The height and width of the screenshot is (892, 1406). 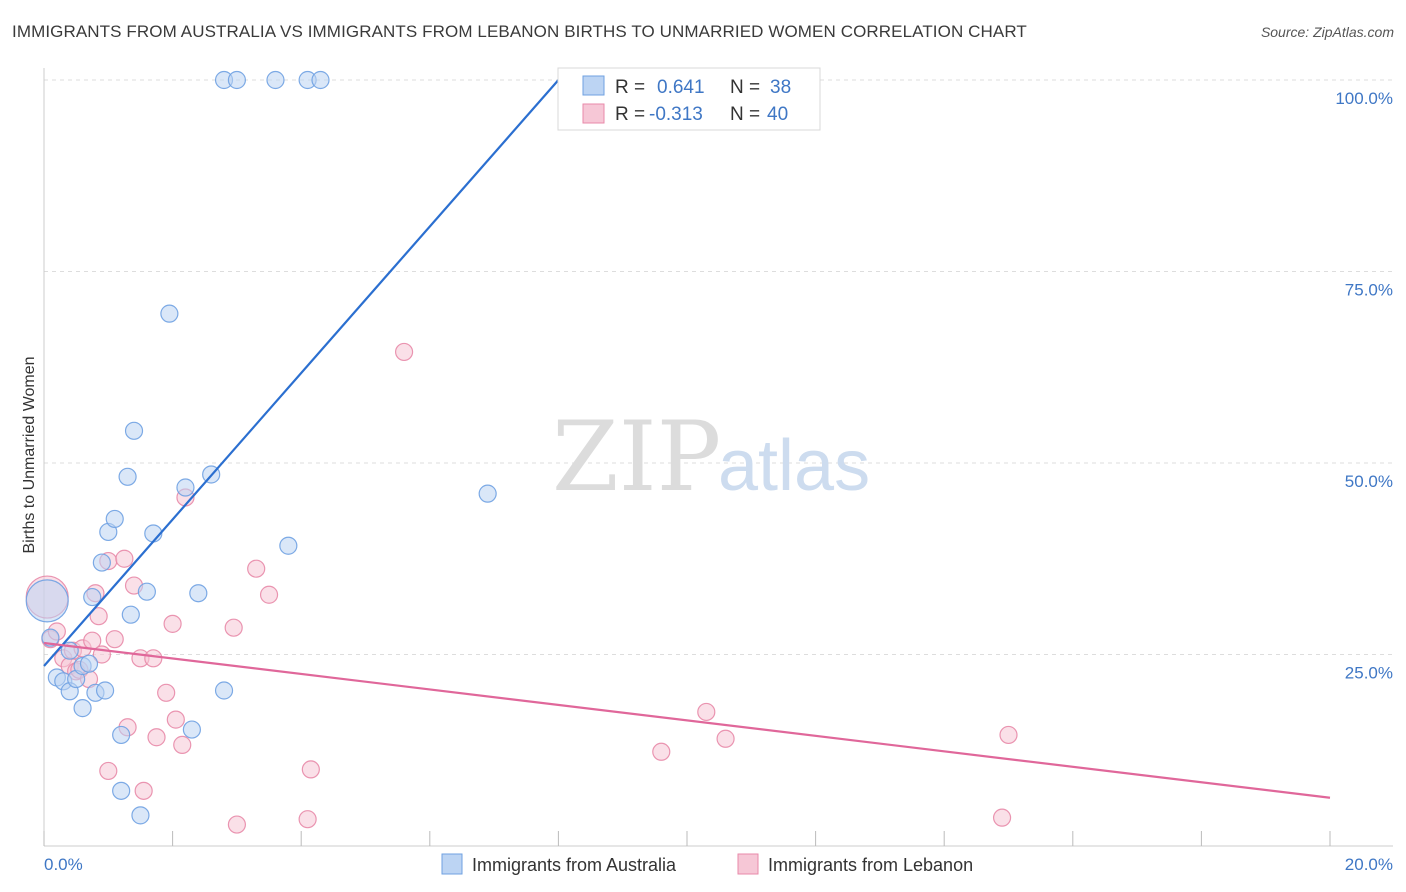 What do you see at coordinates (574, 865) in the screenshot?
I see `series-legend-label-australia: Immigrants from Australia` at bounding box center [574, 865].